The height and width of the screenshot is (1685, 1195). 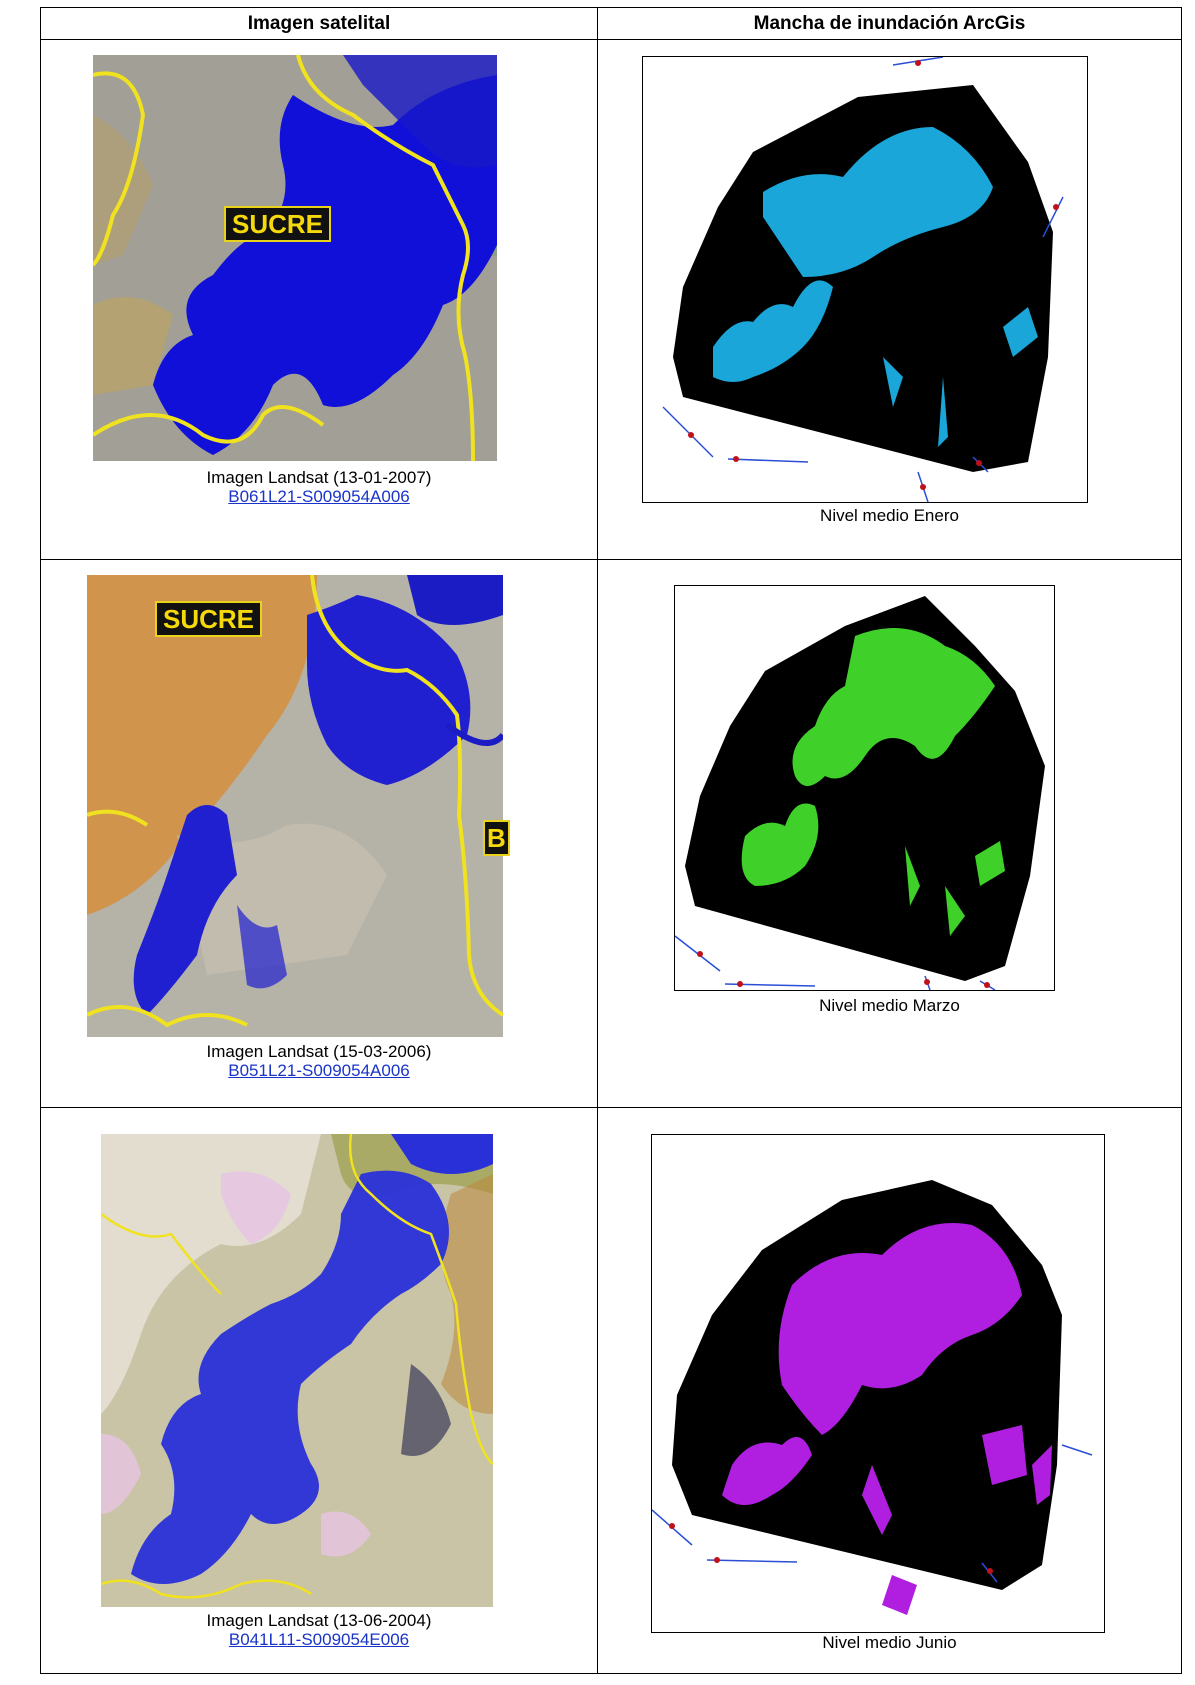 What do you see at coordinates (889, 1642) in the screenshot?
I see `map-caption: Nivel medio Junio` at bounding box center [889, 1642].